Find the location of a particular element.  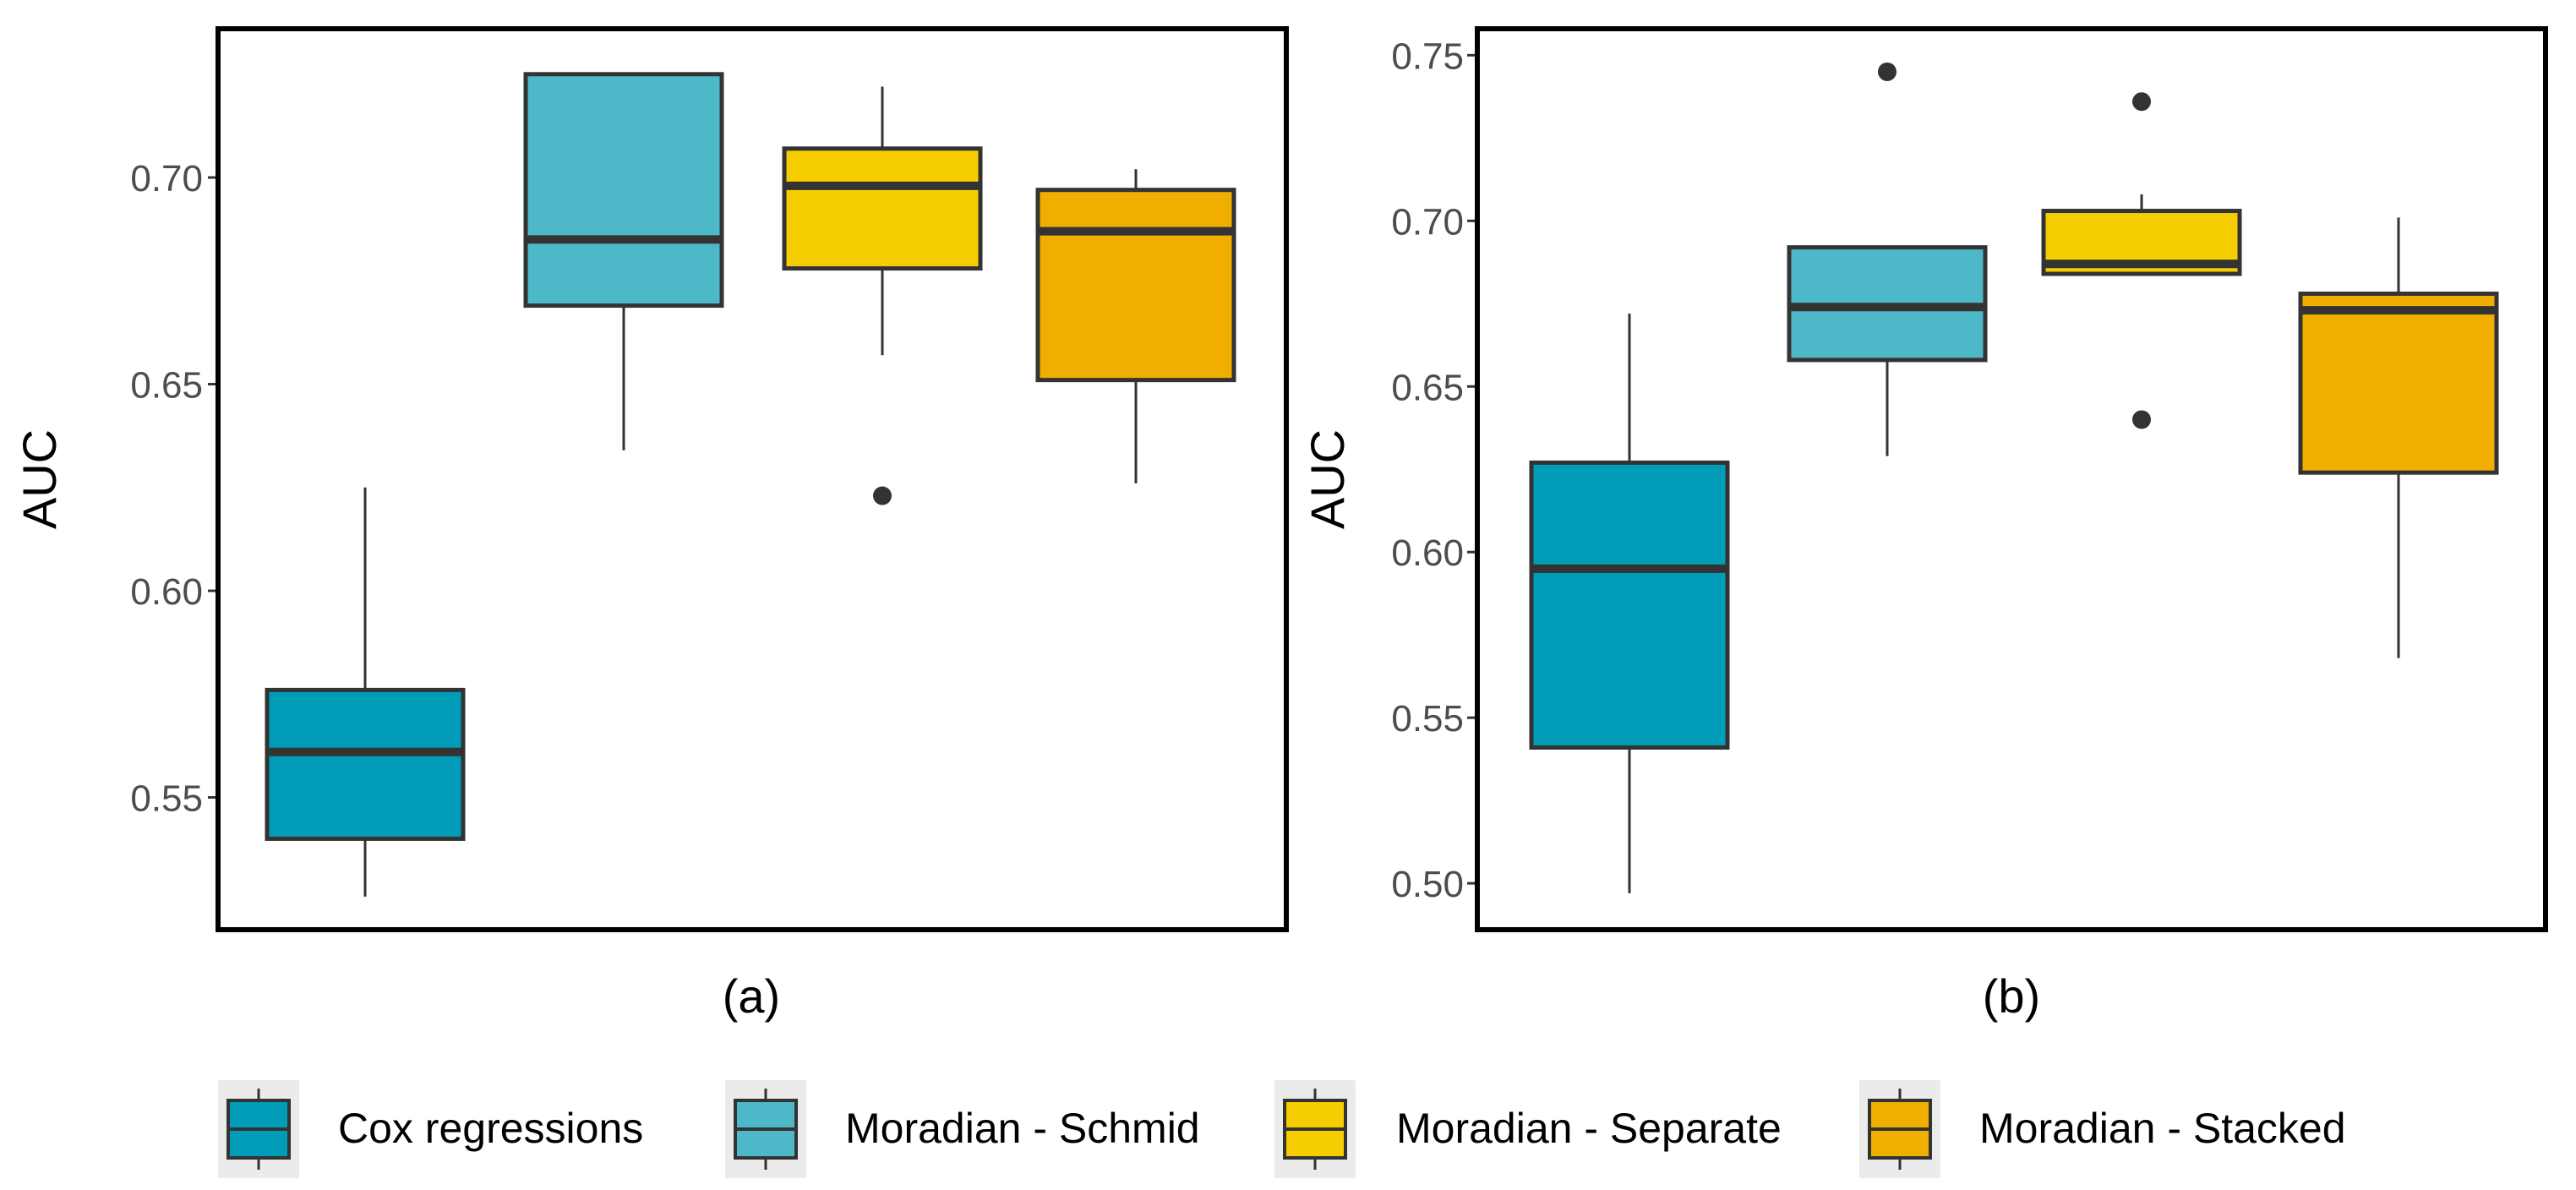

legend-item-1: Moradian - Schmid is located at coordinates (962, 1129).